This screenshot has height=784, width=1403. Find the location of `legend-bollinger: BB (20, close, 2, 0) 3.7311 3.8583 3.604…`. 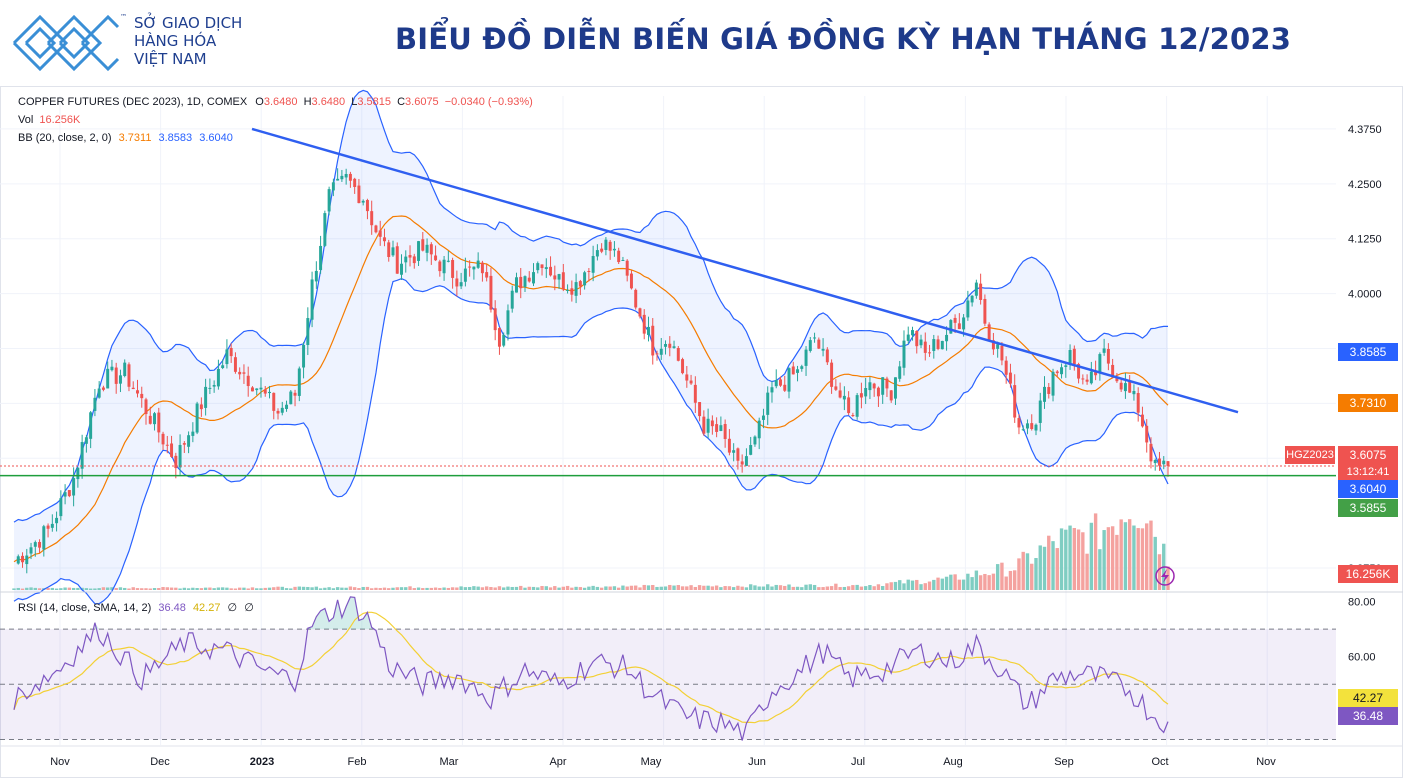

legend-bollinger: BB (20, close, 2, 0) 3.7311 3.8583 3.604… is located at coordinates (125, 138).